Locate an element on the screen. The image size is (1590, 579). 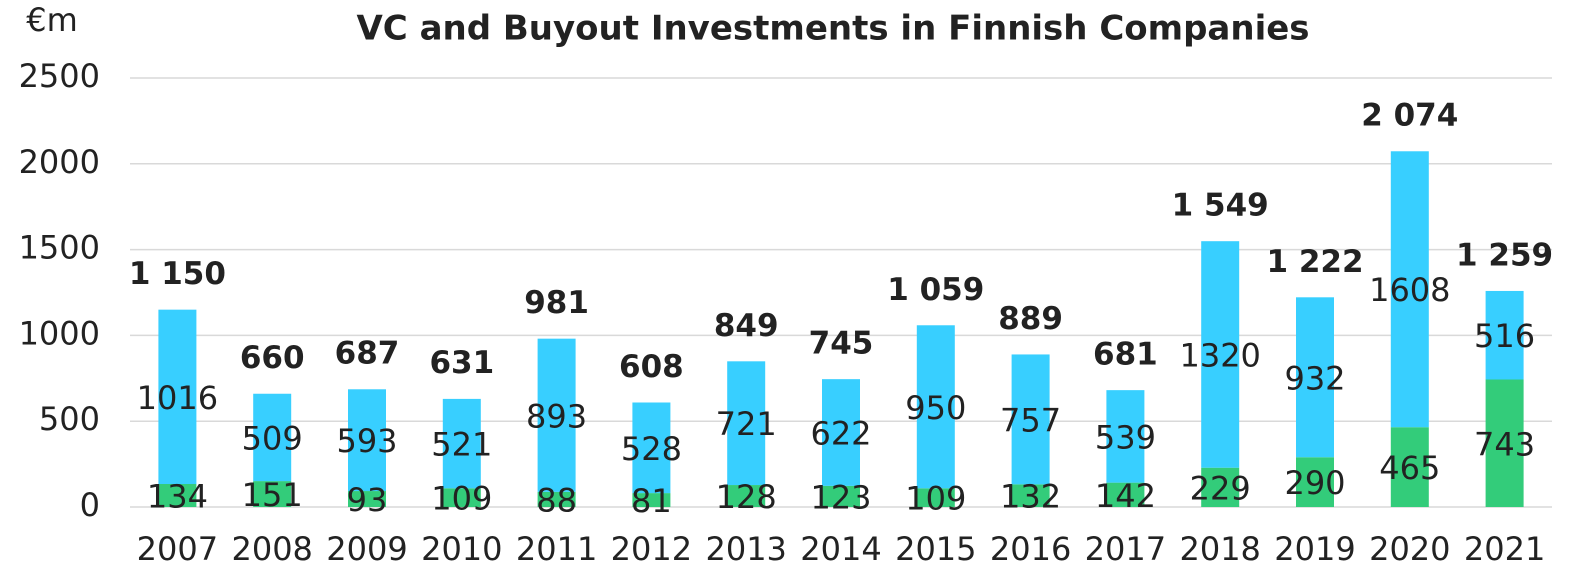
total-label: 681 is located at coordinates (1125, 355).